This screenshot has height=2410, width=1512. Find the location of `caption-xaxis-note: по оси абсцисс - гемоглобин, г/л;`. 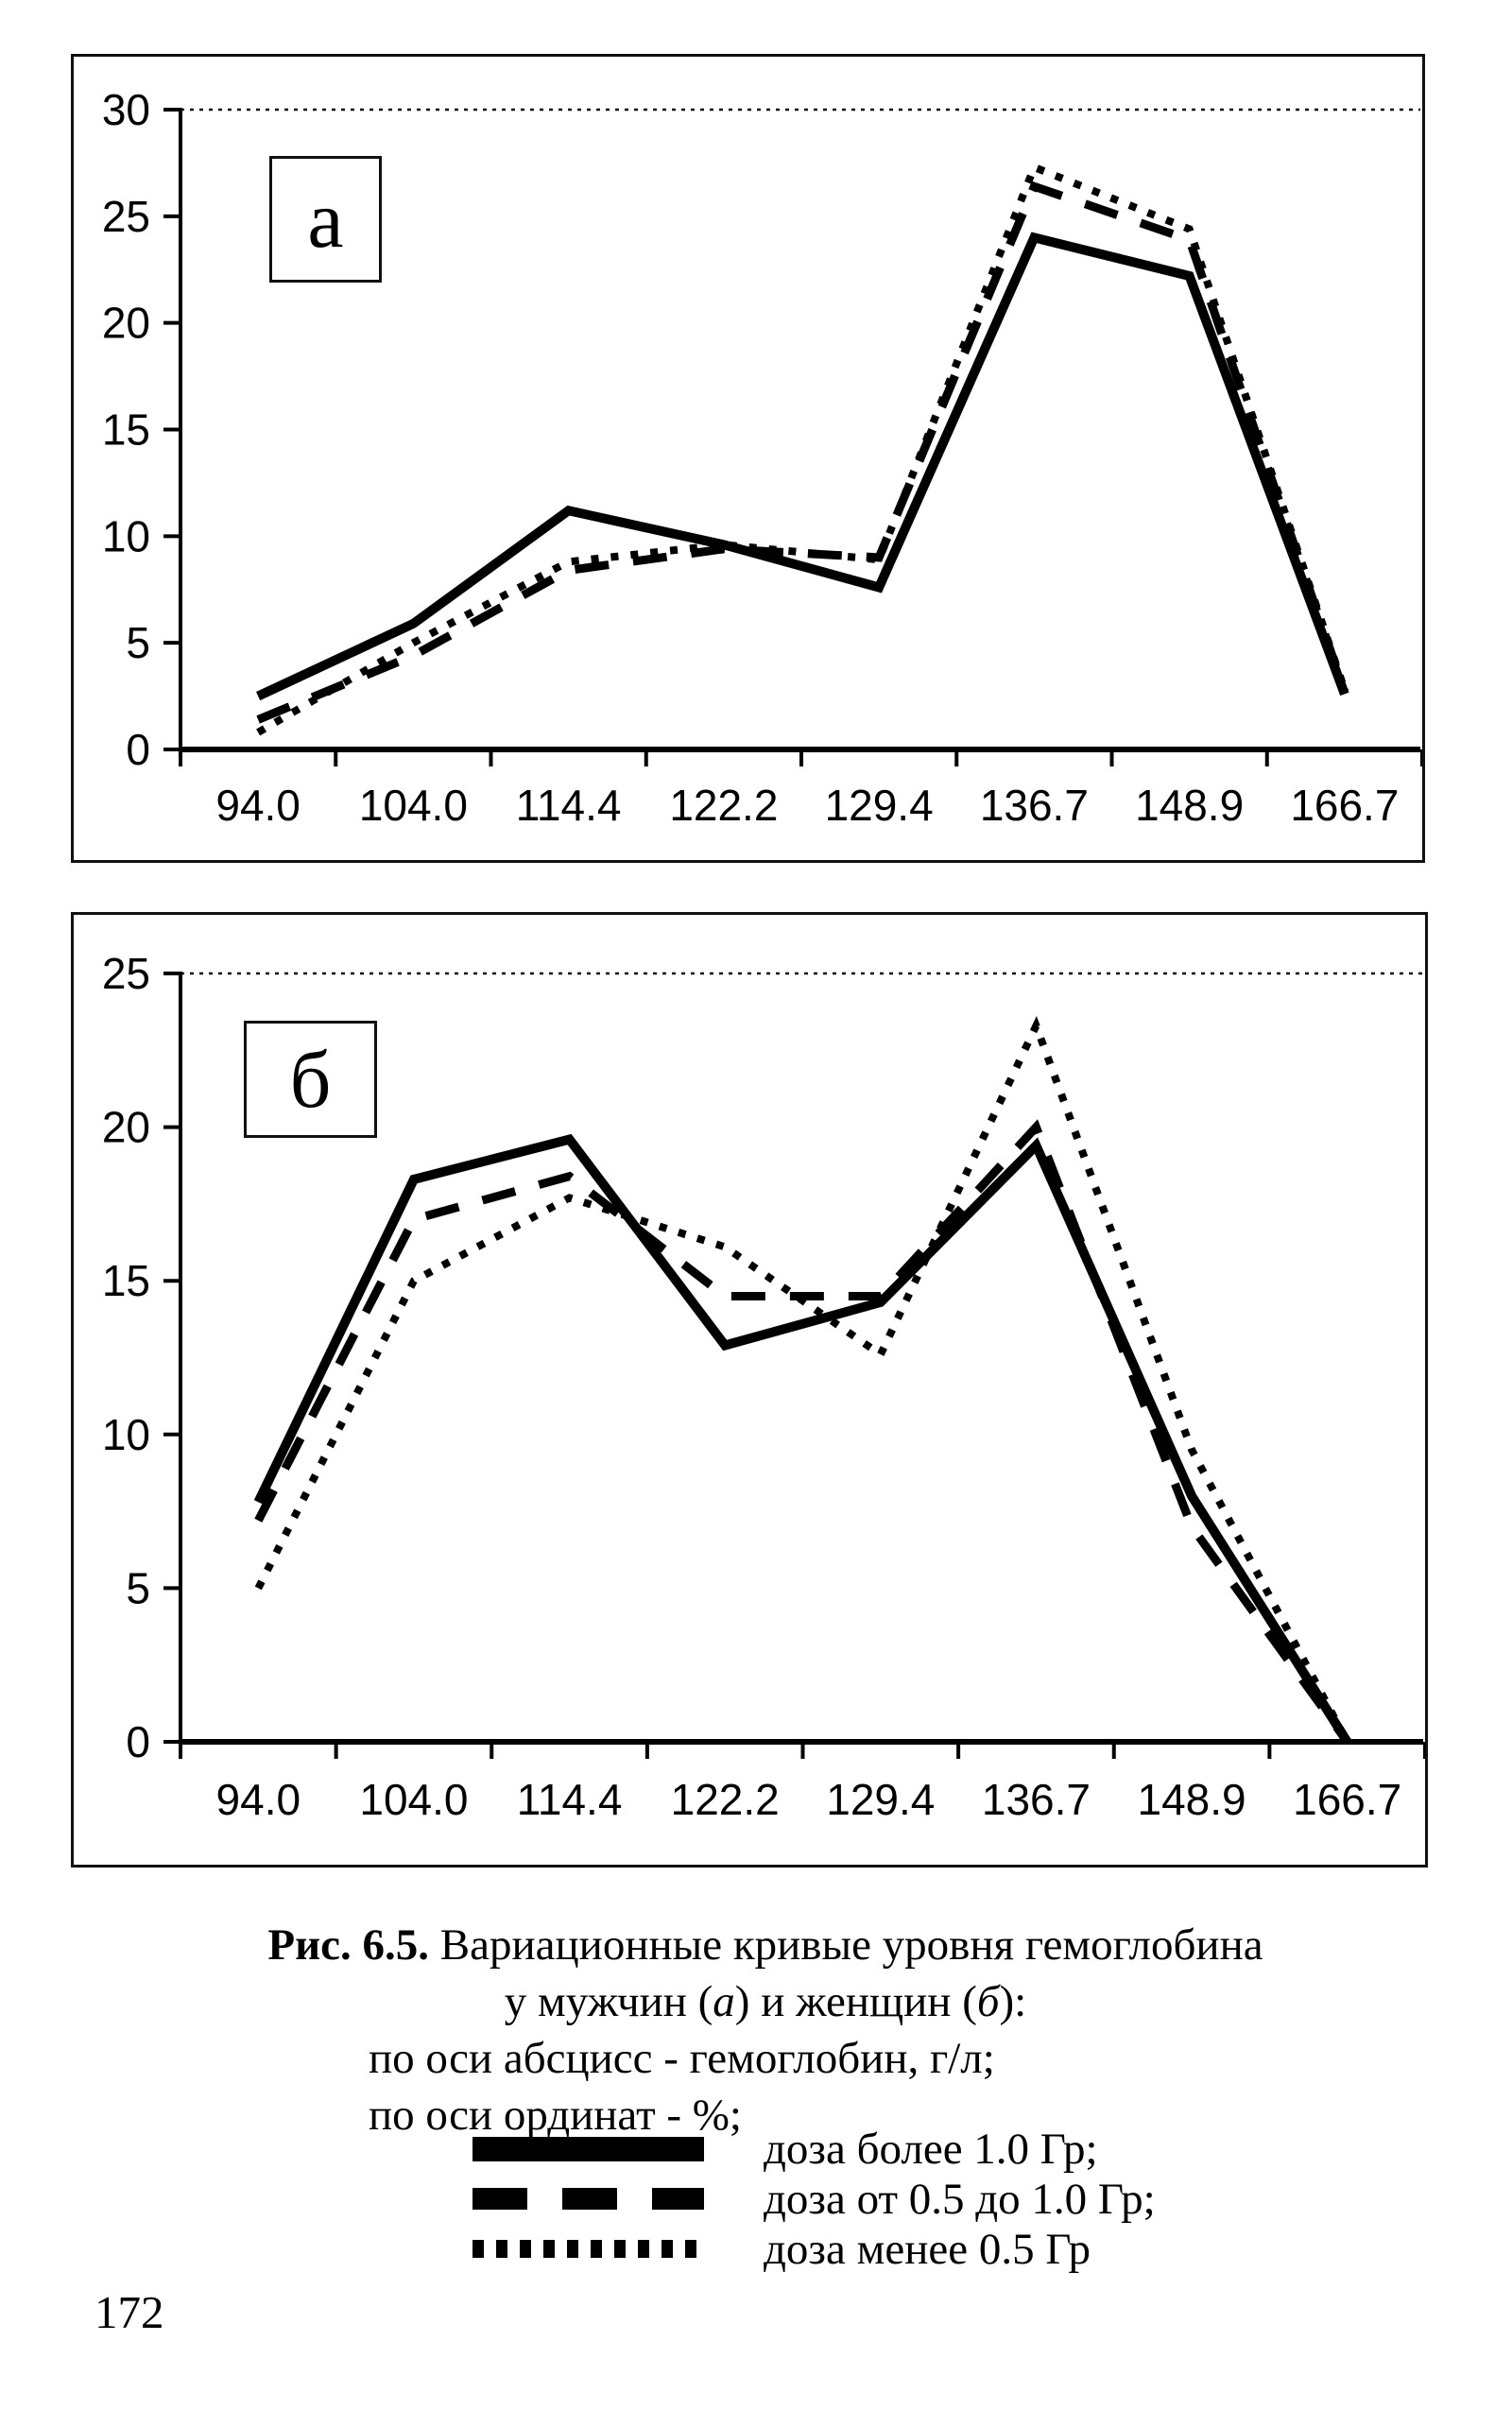

caption-xaxis-note: по оси абсцисс - гемоглобин, г/л; is located at coordinates (682, 2058).